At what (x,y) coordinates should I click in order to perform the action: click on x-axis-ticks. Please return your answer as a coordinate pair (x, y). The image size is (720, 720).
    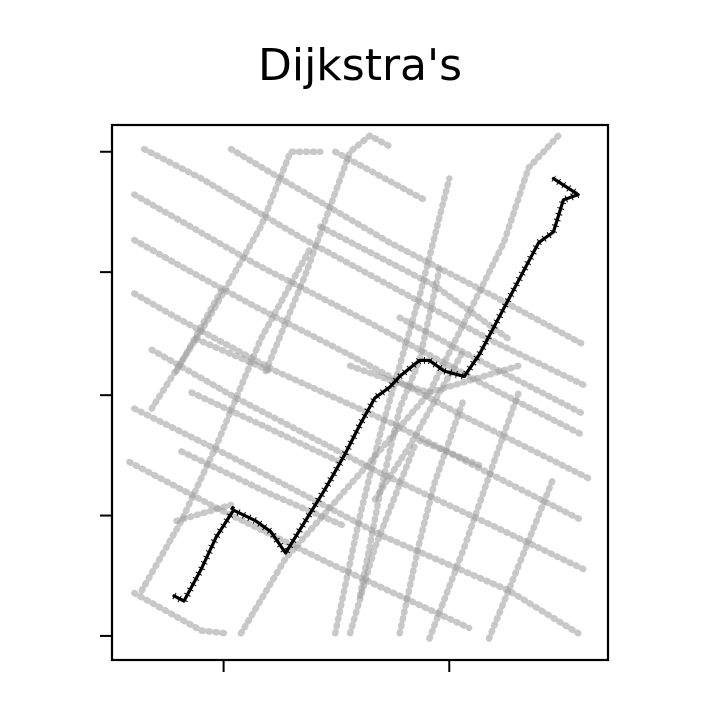
    Looking at the image, I should click on (336, 666).